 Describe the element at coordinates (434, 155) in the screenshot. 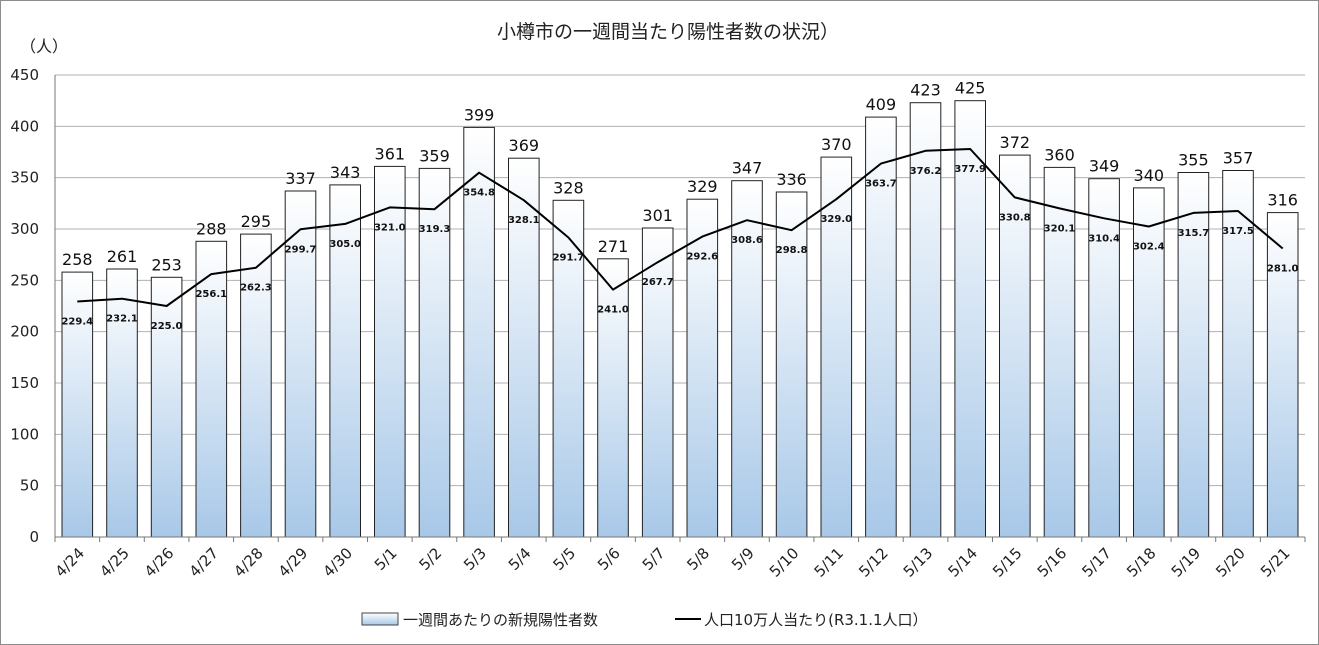

I see `bar-value-label: 359` at that location.